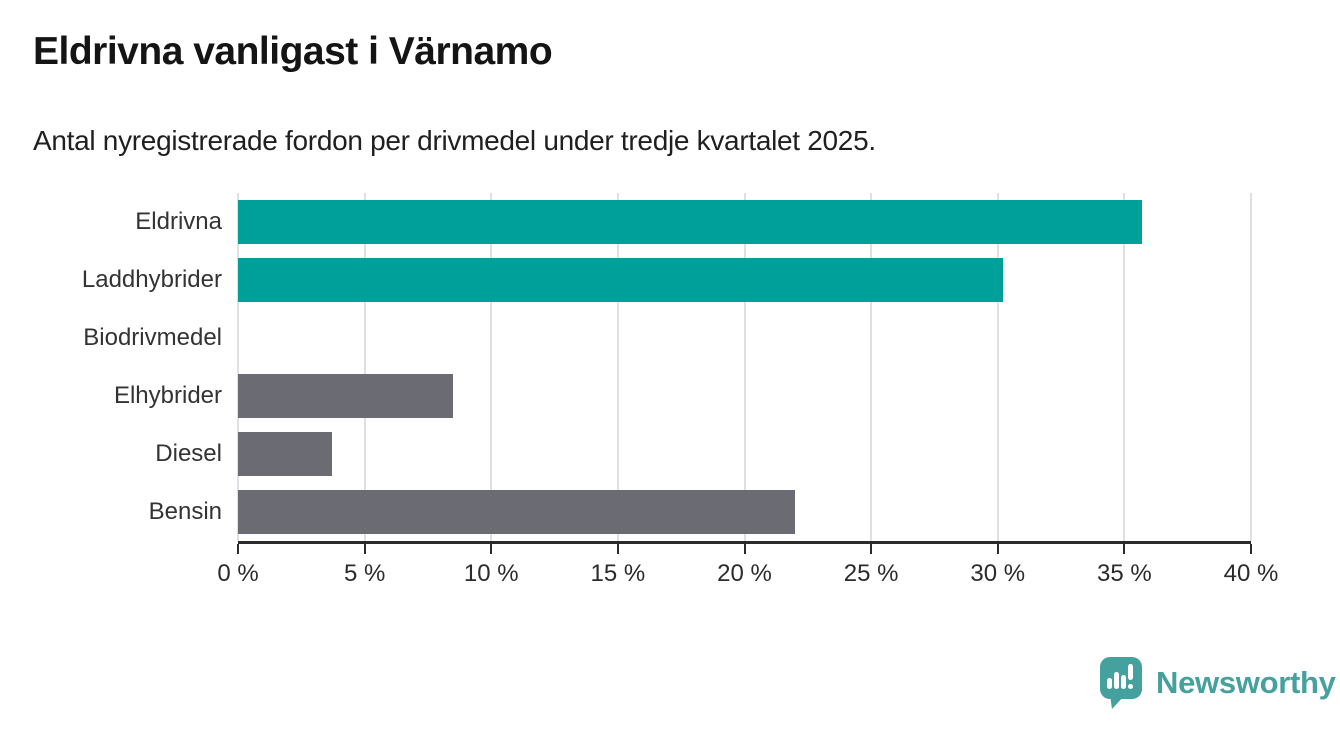 This screenshot has width=1340, height=733. I want to click on x-axis-tick-label: 5 %, so click(364, 573).